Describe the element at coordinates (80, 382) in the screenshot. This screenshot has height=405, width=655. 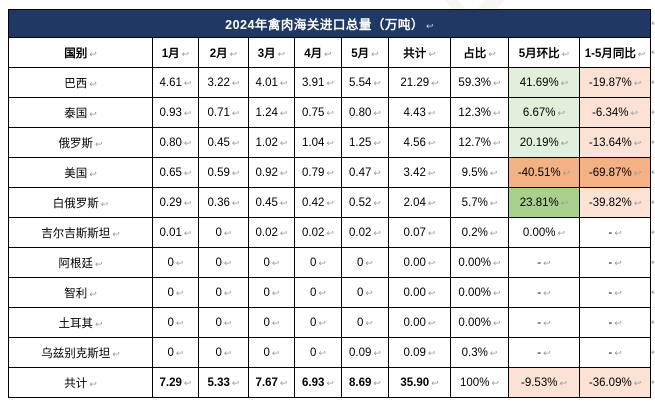
I see `country-cell: 共计 ↩` at that location.